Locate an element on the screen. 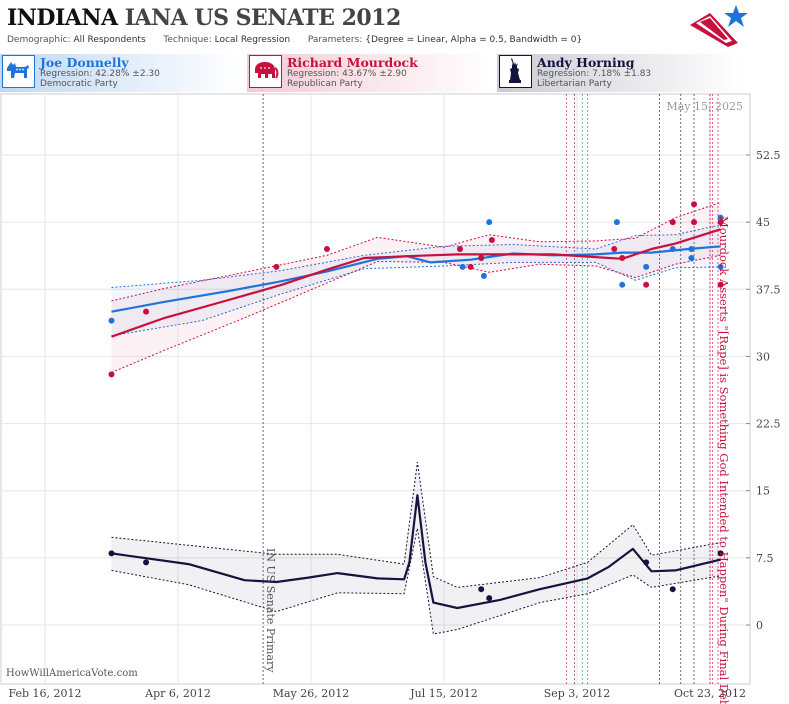  title-state: INDIANA is located at coordinates (62, 18).